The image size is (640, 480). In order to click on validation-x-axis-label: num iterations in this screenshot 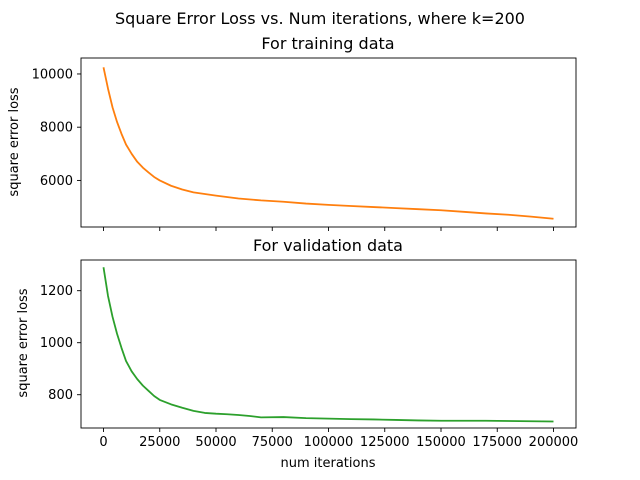, I will do `click(328, 463)`.